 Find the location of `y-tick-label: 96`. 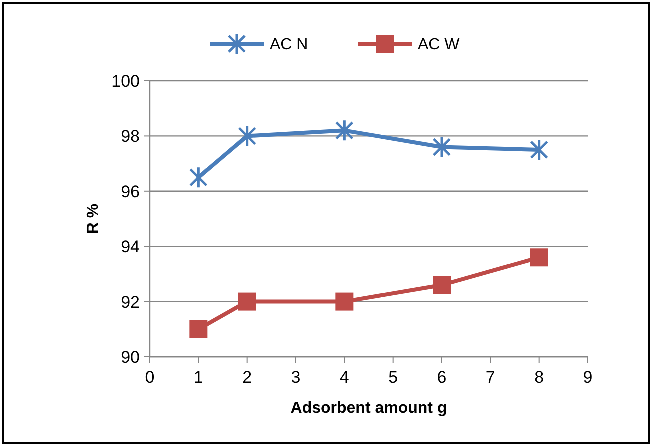

y-tick-label: 96 is located at coordinates (130, 192).